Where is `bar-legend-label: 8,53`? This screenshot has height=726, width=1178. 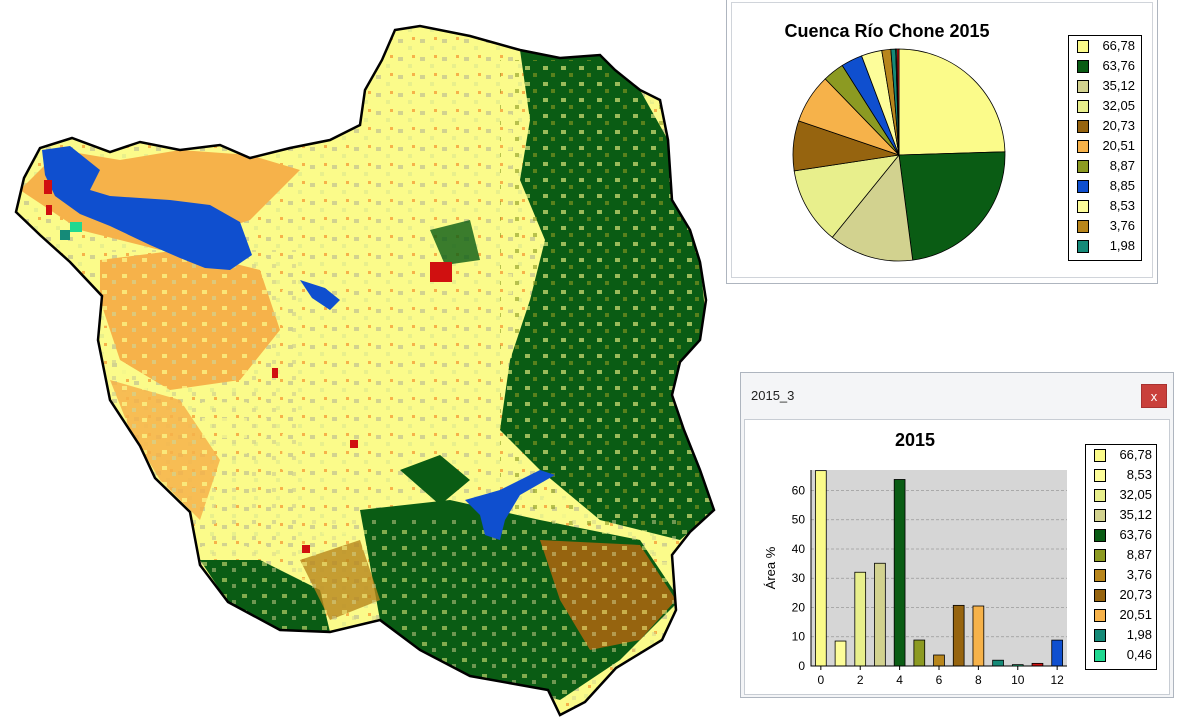 bar-legend-label: 8,53 is located at coordinates (1139, 474).